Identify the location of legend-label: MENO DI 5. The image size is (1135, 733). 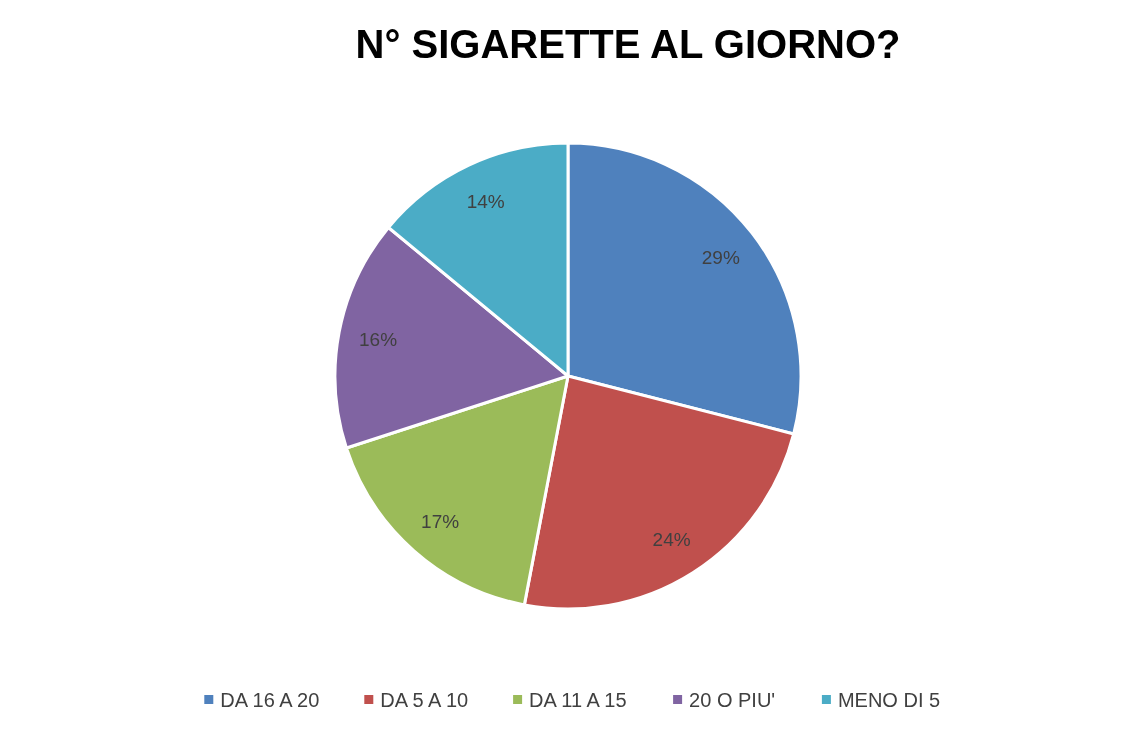
(889, 700).